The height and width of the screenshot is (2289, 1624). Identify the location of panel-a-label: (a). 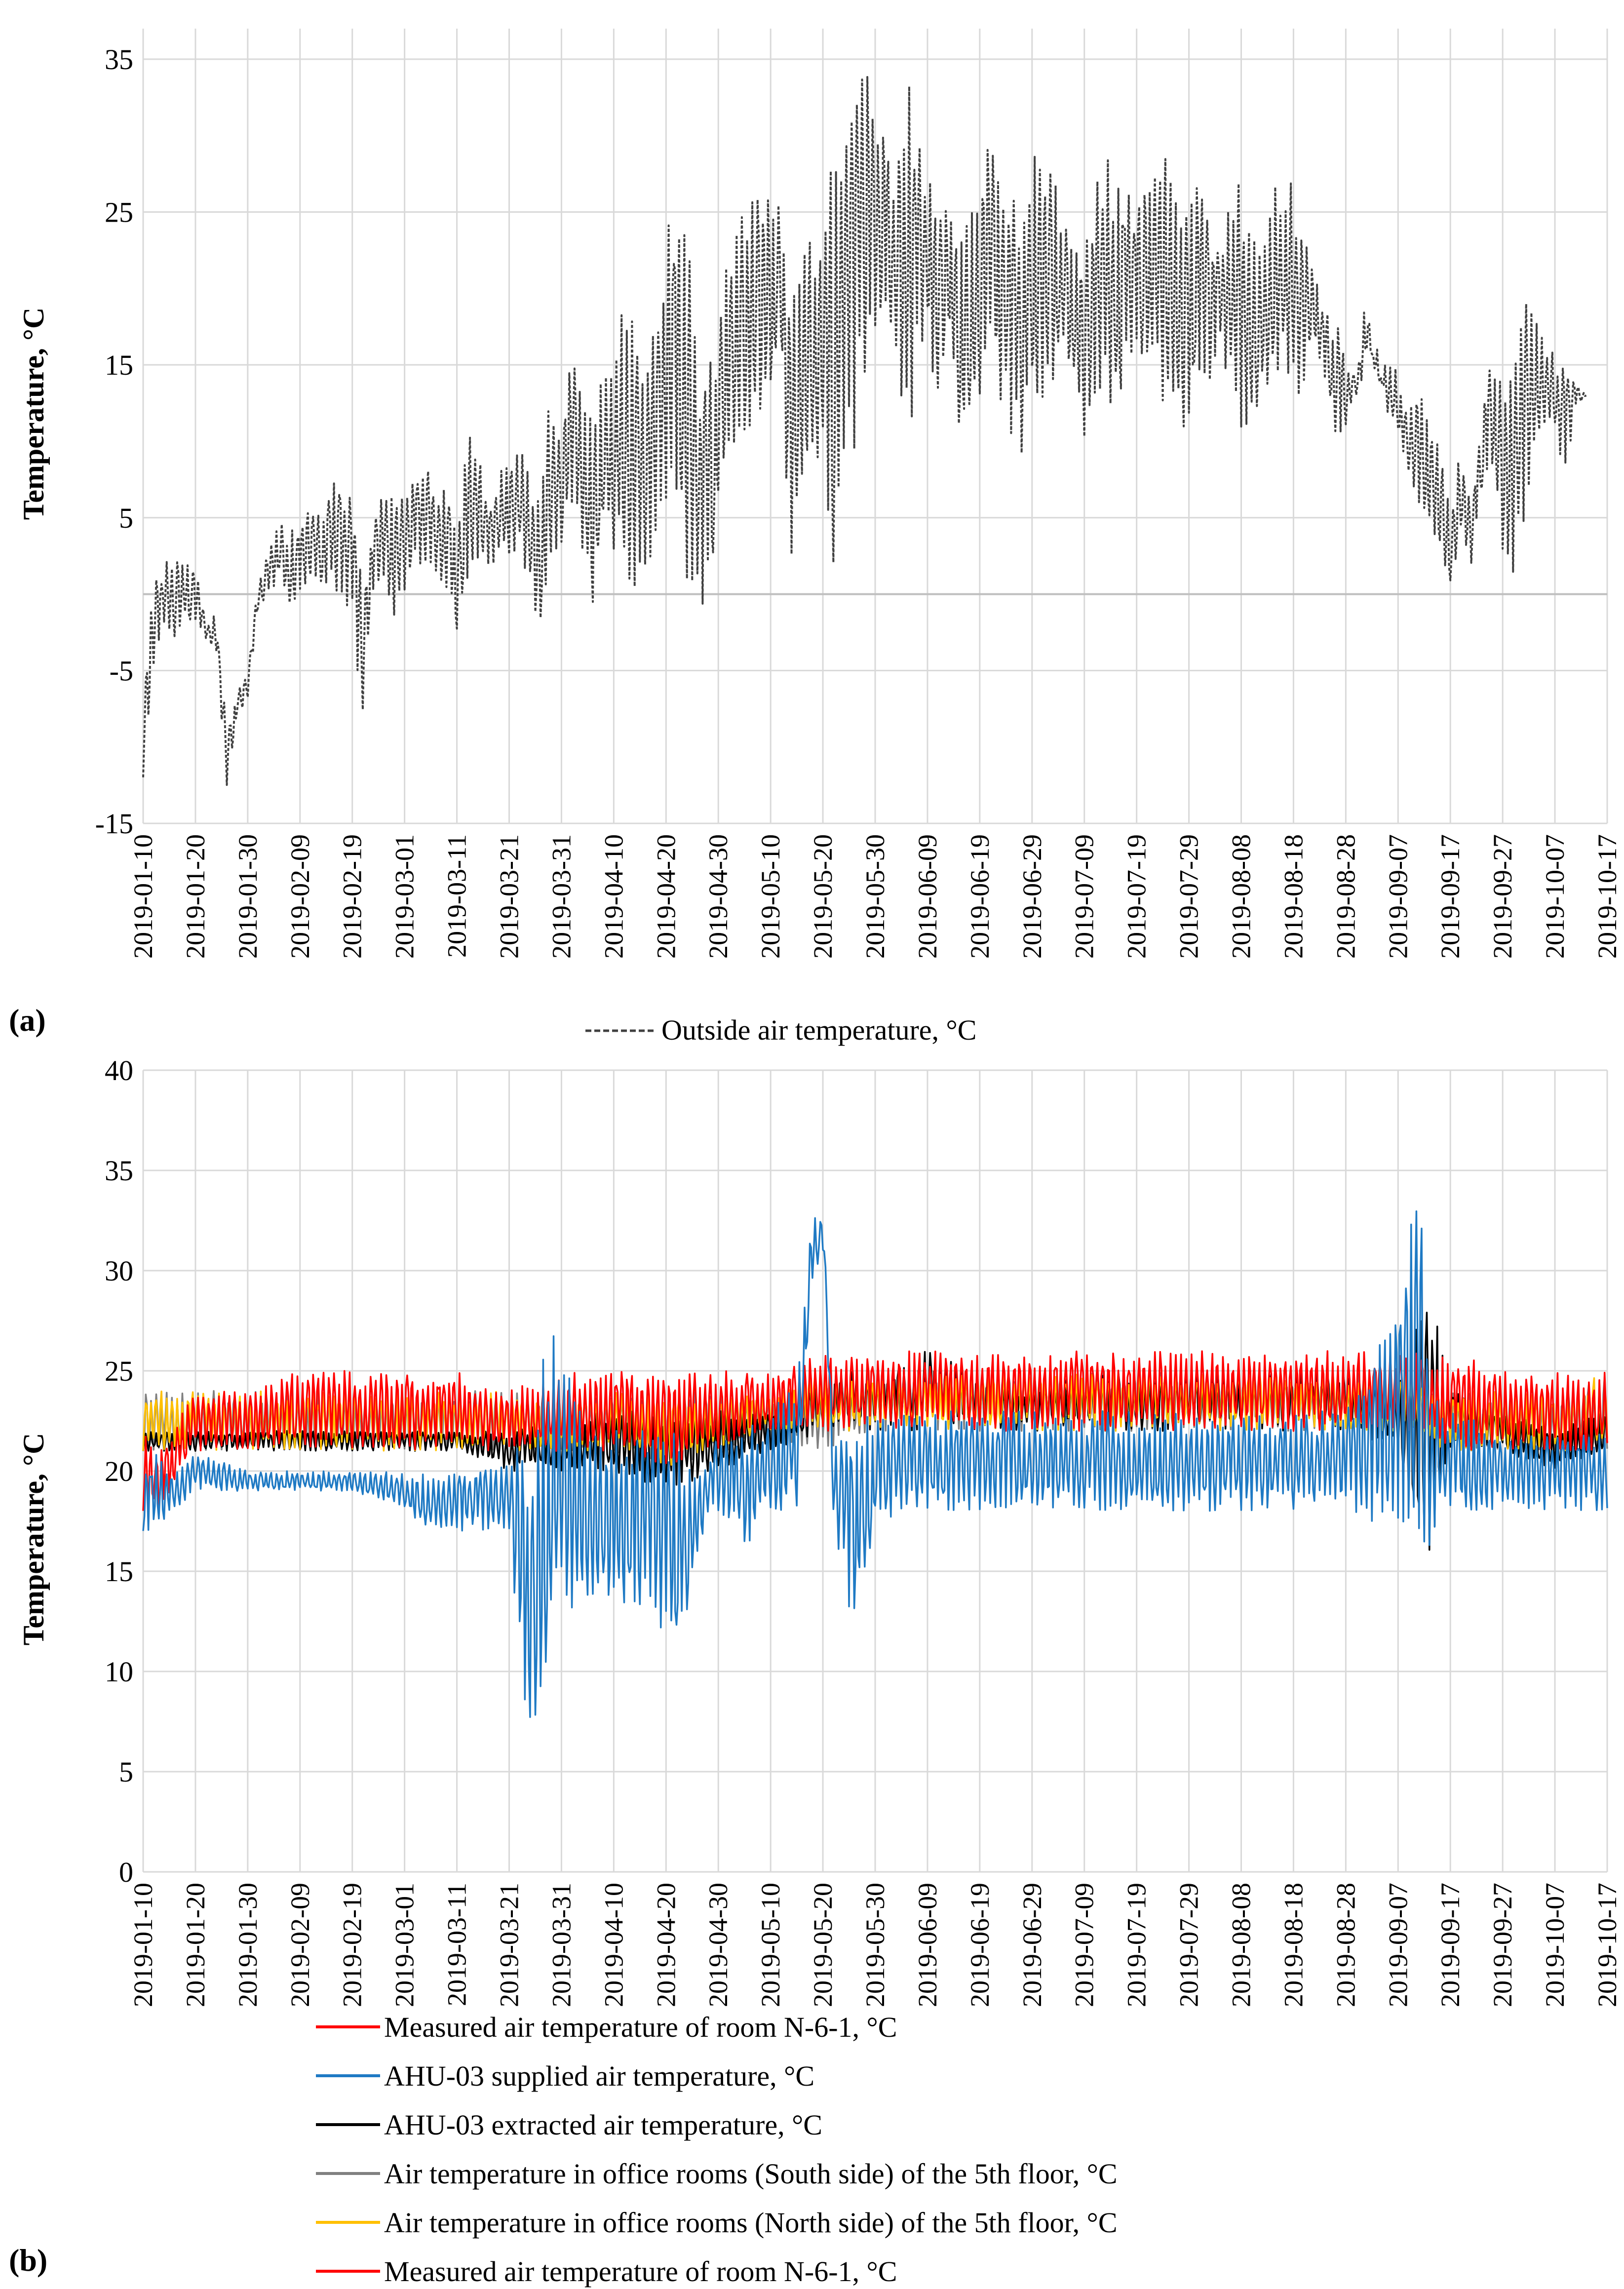
(28, 1020).